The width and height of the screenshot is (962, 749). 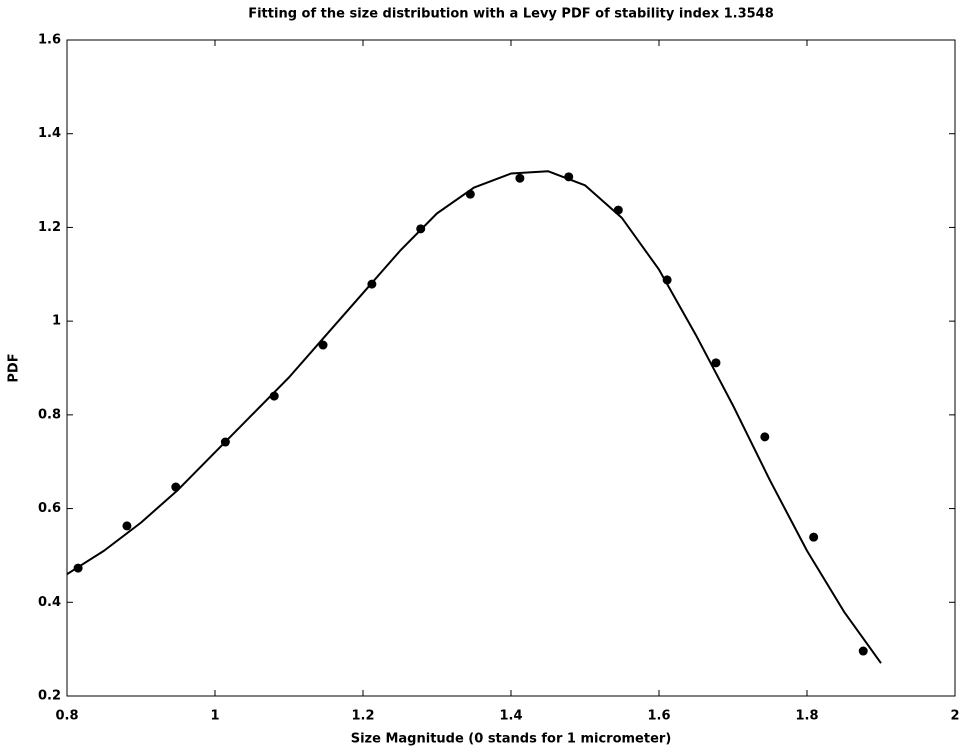 I want to click on y-axis-label: PDF, so click(x=14, y=367).